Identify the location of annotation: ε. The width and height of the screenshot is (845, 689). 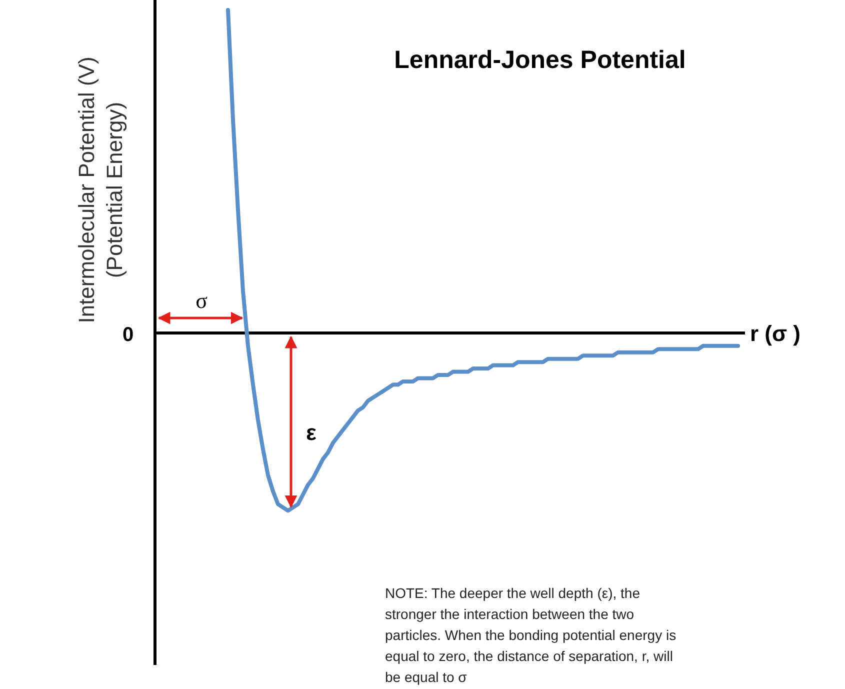
(311, 432).